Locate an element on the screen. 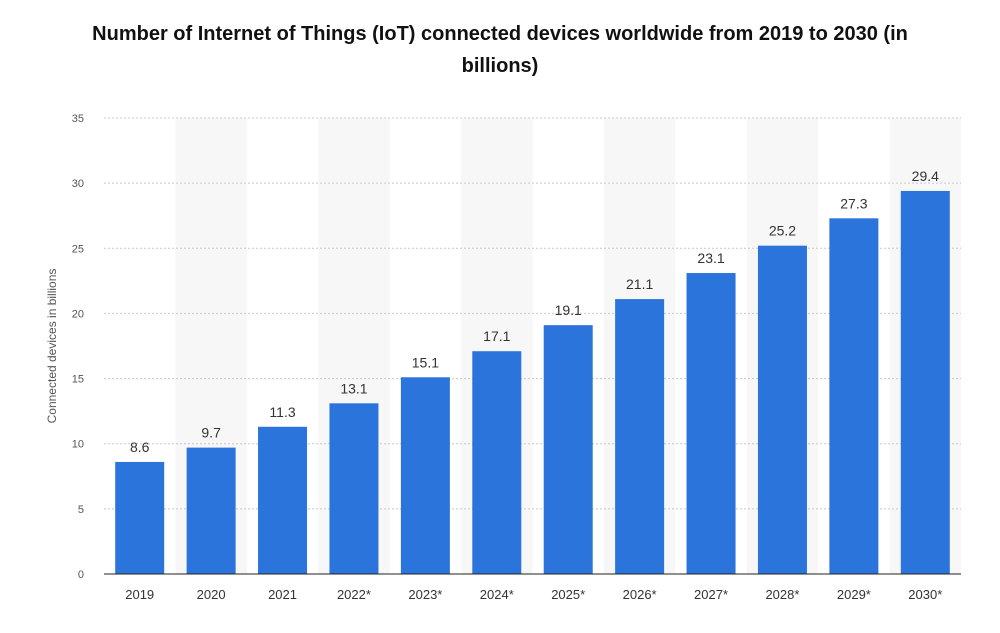 Image resolution: width=1000 pixels, height=633 pixels. value-label: 17.1 is located at coordinates (496, 336).